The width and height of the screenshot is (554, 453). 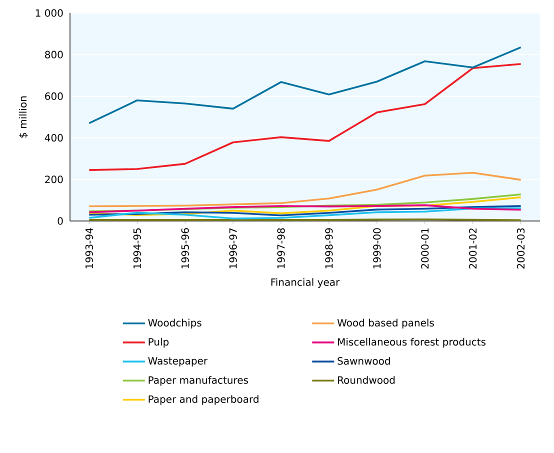 What do you see at coordinates (54, 54) in the screenshot?
I see `y-tick-label: 800` at bounding box center [54, 54].